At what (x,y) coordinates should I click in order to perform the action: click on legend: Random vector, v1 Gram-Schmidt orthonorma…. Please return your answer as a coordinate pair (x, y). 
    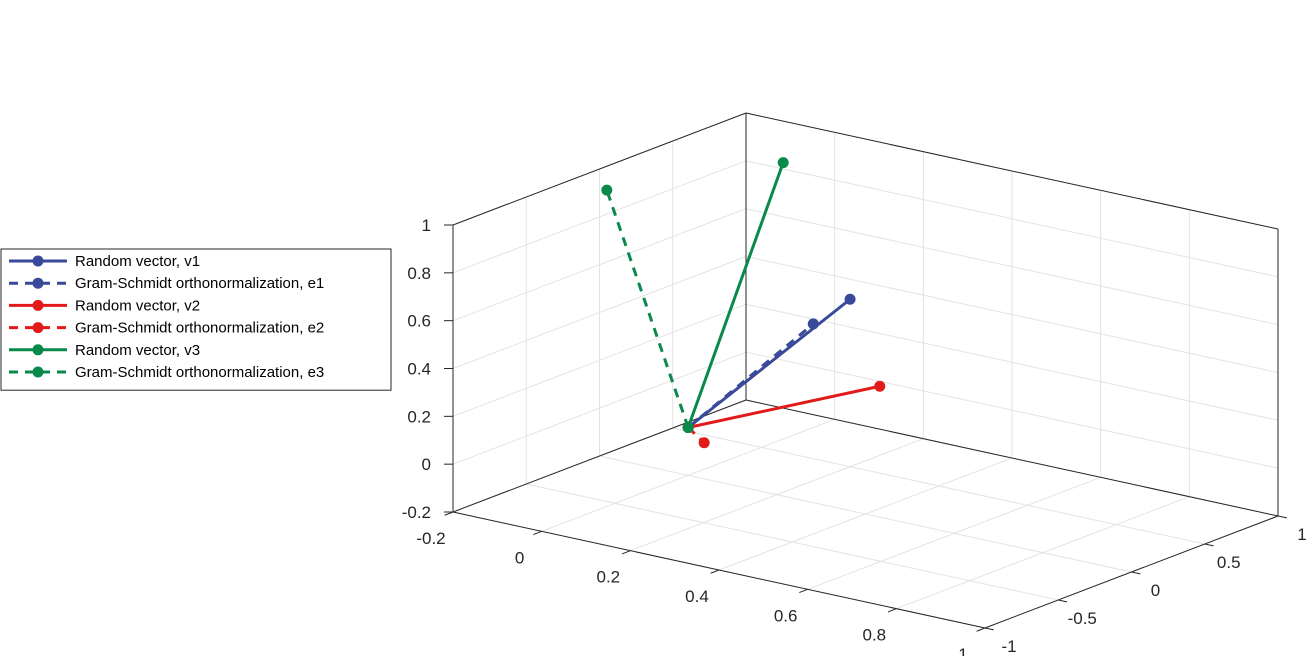
    Looking at the image, I should click on (196, 319).